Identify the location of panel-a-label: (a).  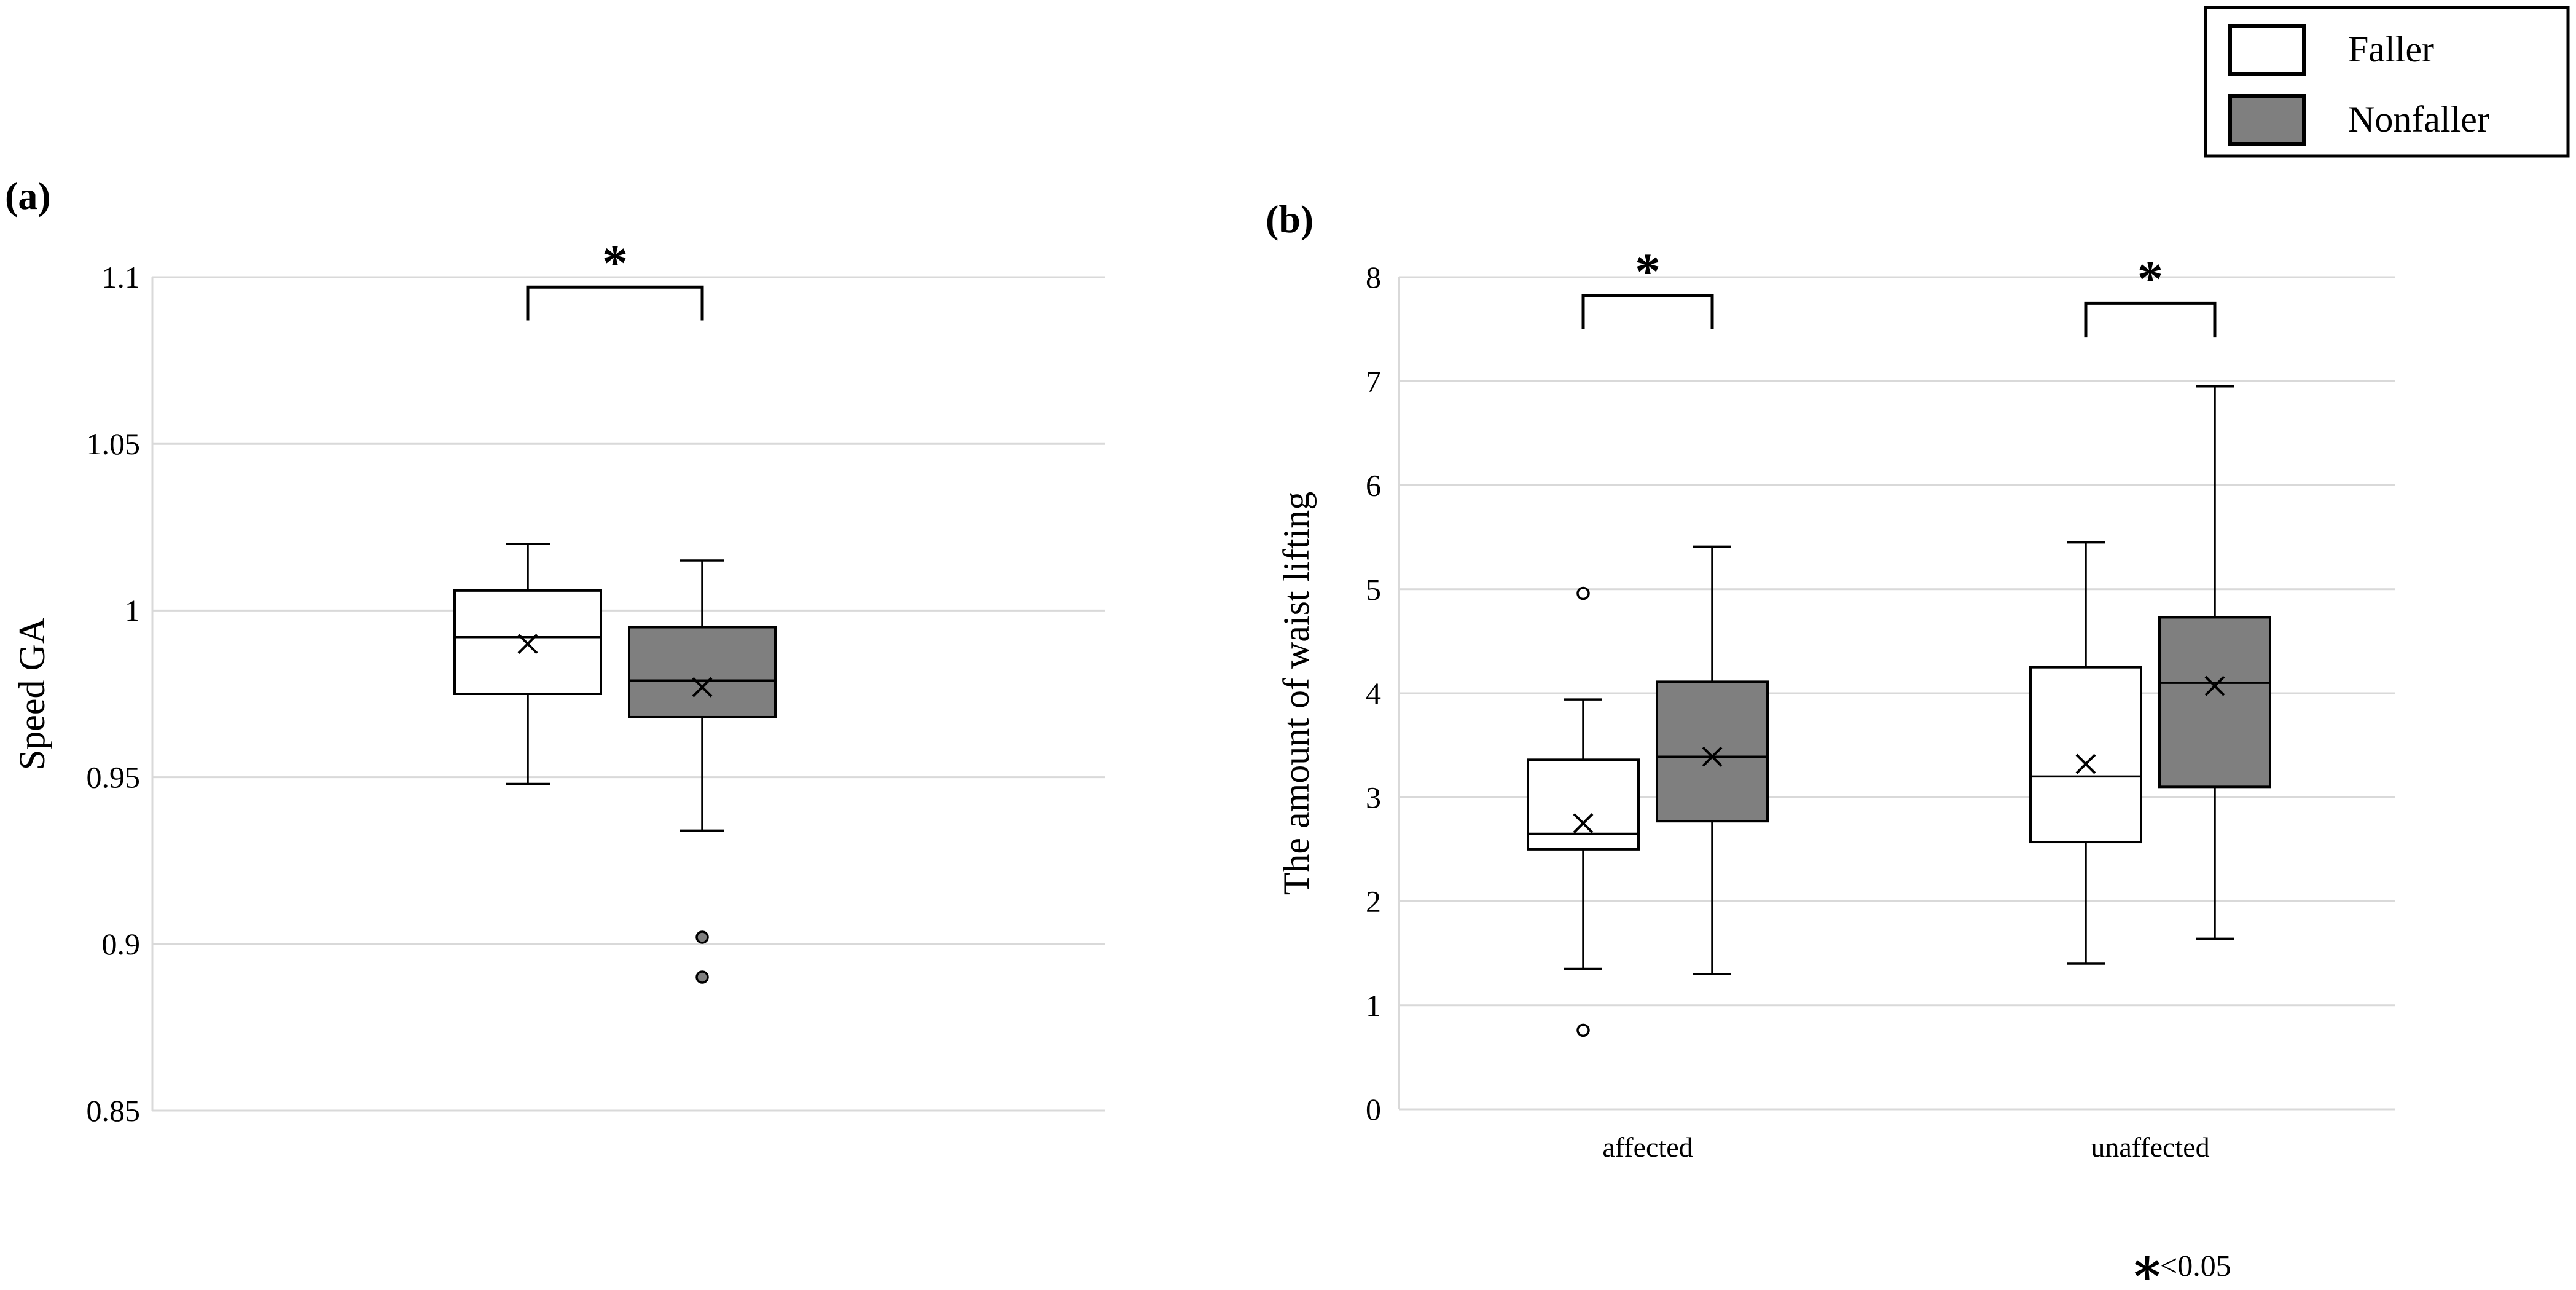
(28, 196).